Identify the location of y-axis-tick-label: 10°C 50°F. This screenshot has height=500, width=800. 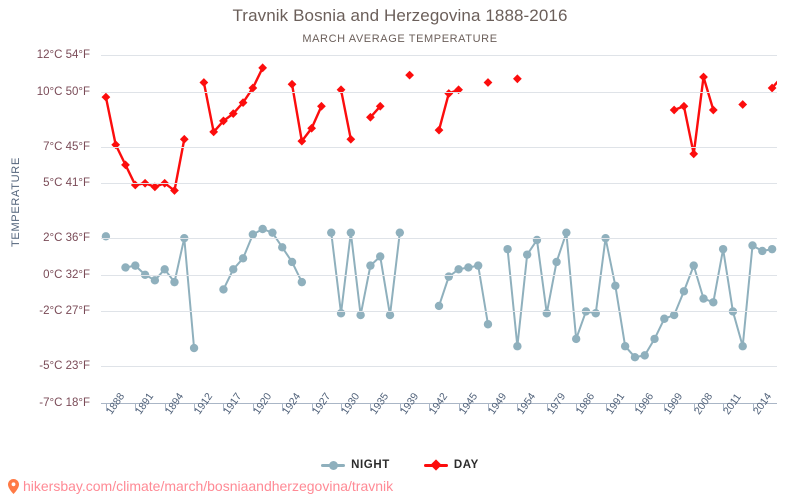
(63, 91).